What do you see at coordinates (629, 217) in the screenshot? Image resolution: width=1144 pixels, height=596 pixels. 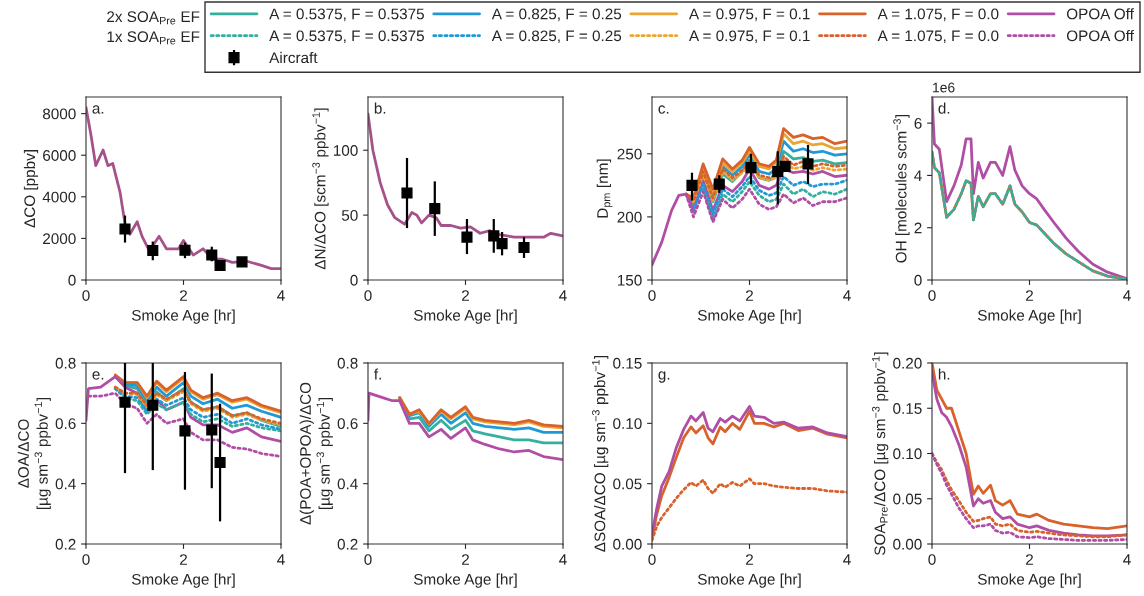 I see `y-tick-label: 200` at bounding box center [629, 217].